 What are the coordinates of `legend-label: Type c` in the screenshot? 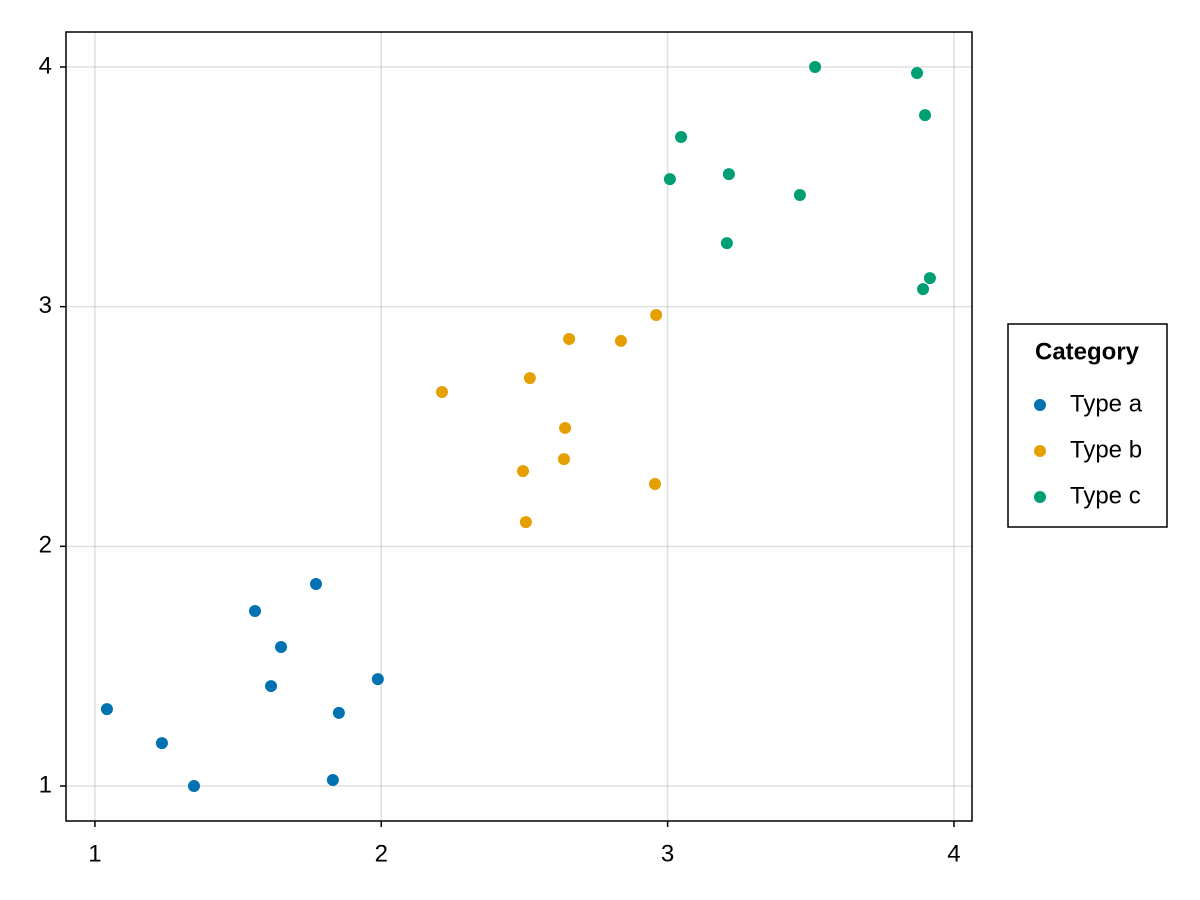 It's located at (1105, 495).